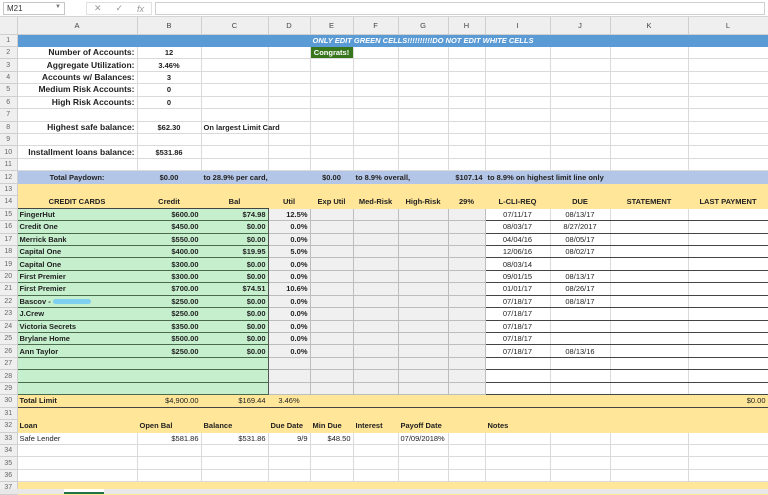  What do you see at coordinates (580, 302) in the screenshot?
I see `card-due-date: 08/18/17` at bounding box center [580, 302].